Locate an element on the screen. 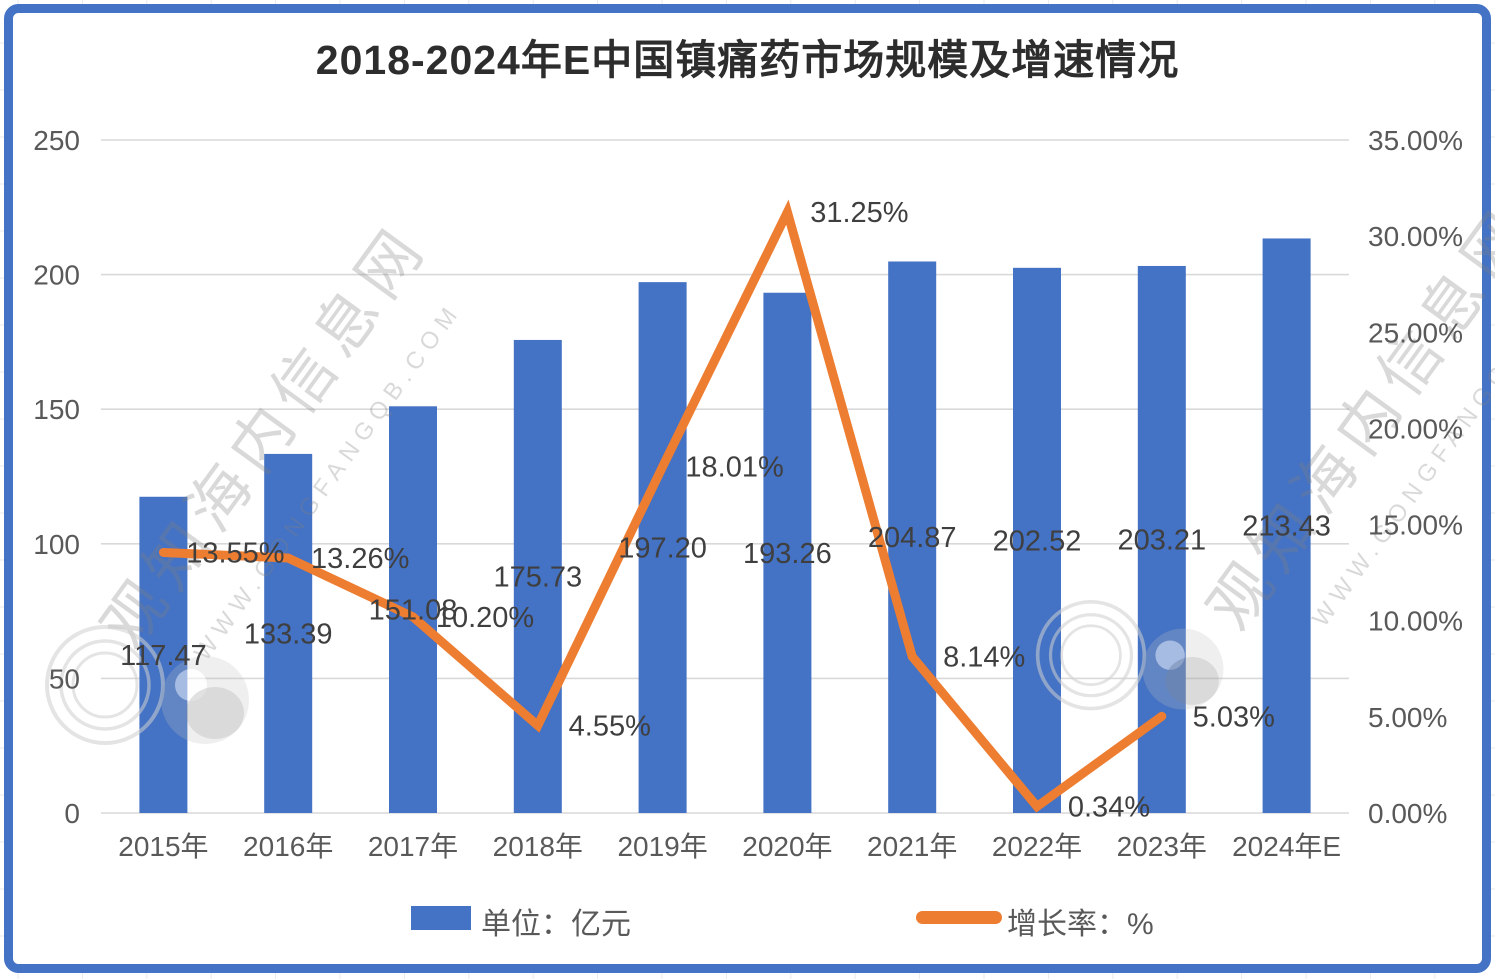 This screenshot has height=979, width=1495. legend-bar-swatch is located at coordinates (441, 918).